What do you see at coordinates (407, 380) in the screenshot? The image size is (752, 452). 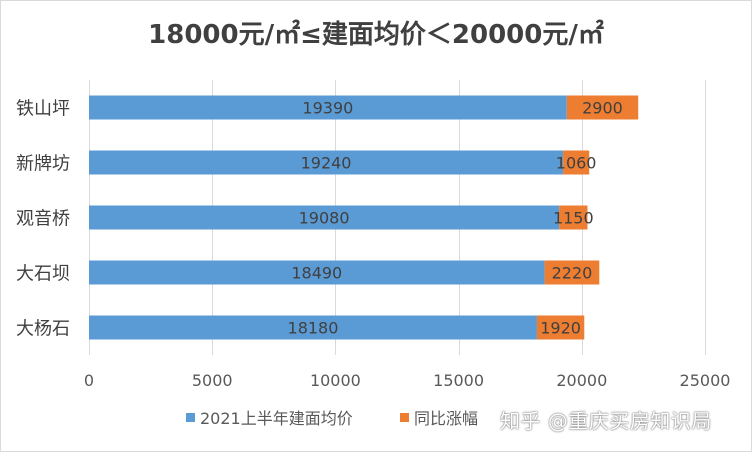 I see `x-tick-labels: 0 5000 10000 15000 20000 25000` at bounding box center [407, 380].